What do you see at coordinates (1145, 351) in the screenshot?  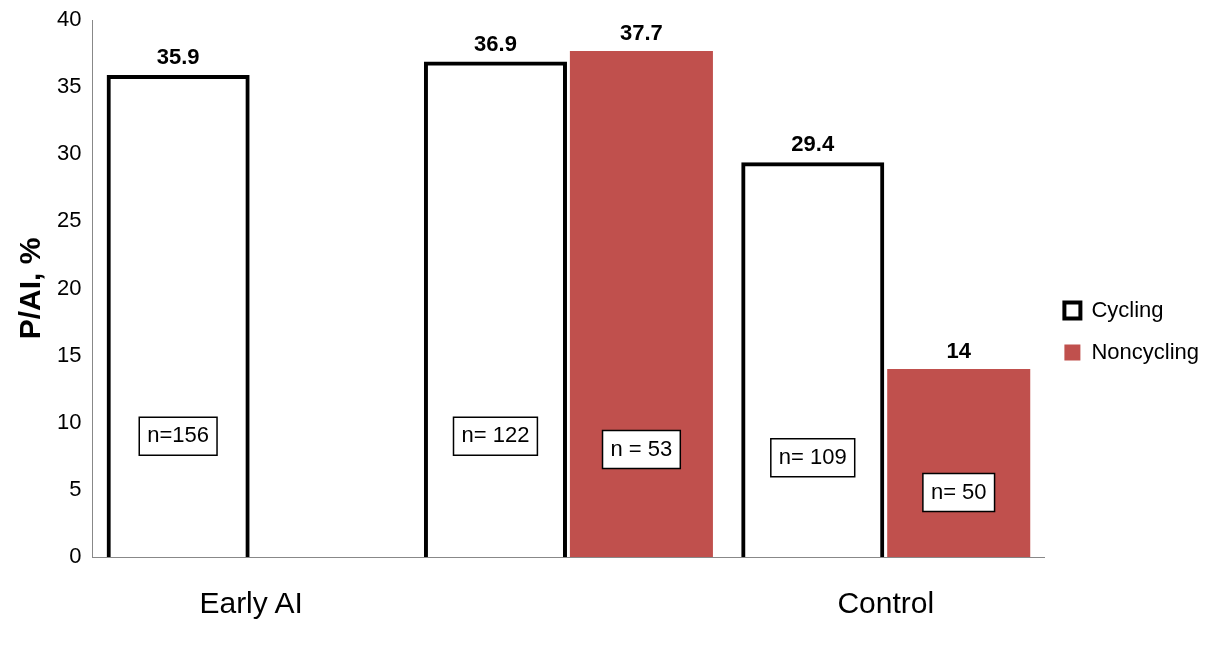 I see `legend-label: Noncycling` at bounding box center [1145, 351].